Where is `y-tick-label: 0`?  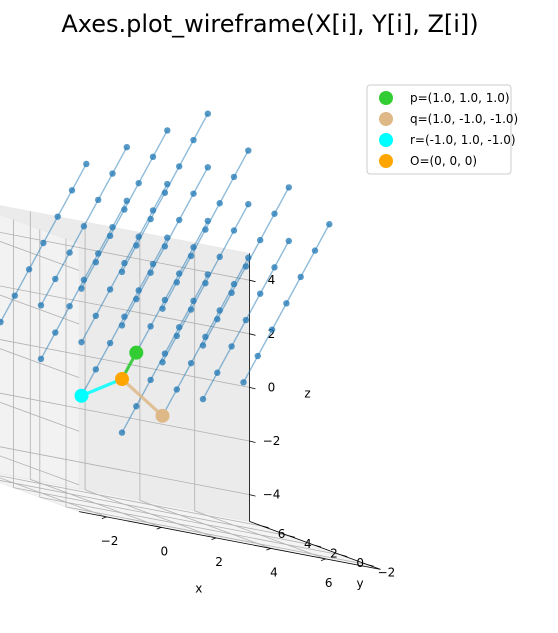 y-tick-label: 0 is located at coordinates (360, 563).